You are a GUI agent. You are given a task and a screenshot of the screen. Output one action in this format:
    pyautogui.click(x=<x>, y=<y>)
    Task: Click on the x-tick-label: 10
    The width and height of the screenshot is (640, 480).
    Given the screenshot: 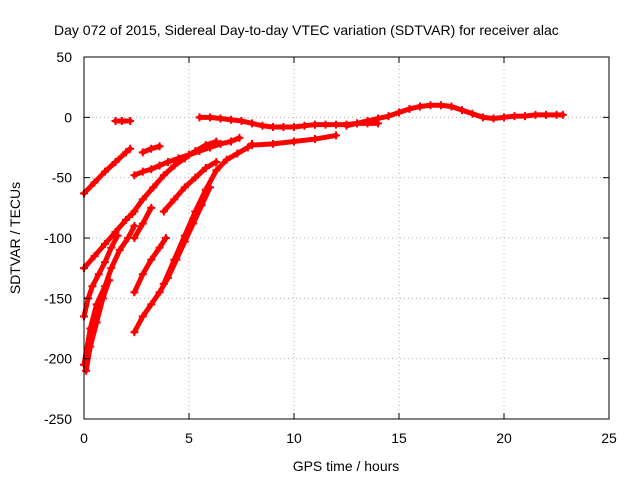 What is the action you would take?
    pyautogui.click(x=294, y=438)
    